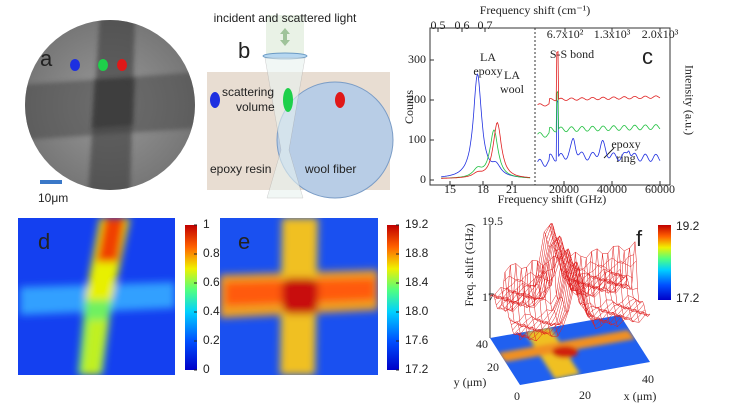 This screenshot has width=741, height=413. Describe the element at coordinates (300, 107) in the screenshot. I see `panel-b` at that location.